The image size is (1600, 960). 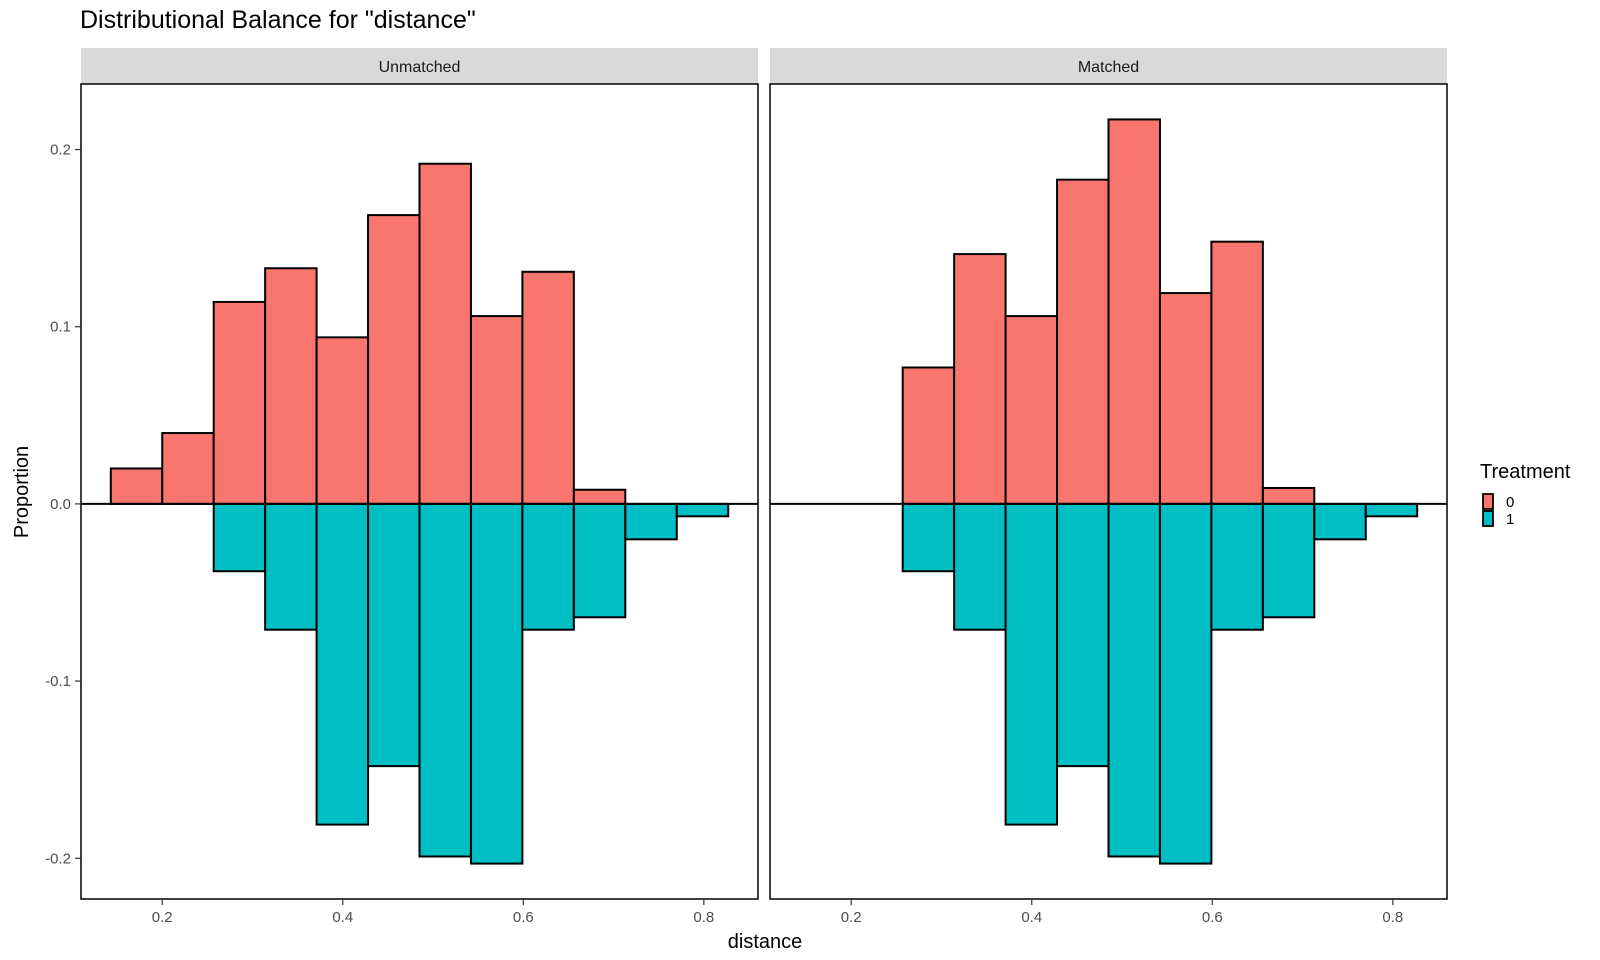 I want to click on strip-label: Matched, so click(x=1108, y=67).